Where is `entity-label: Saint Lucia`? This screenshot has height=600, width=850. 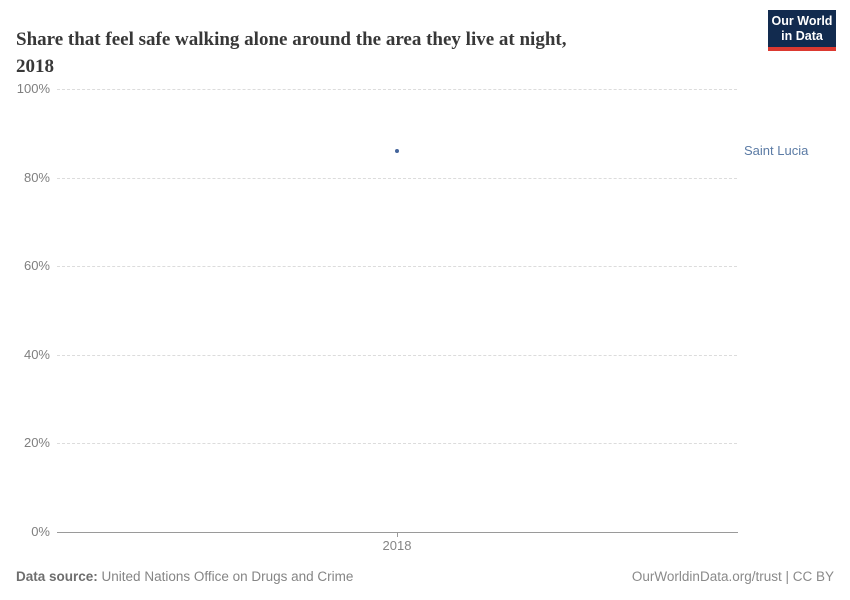 entity-label: Saint Lucia is located at coordinates (776, 151).